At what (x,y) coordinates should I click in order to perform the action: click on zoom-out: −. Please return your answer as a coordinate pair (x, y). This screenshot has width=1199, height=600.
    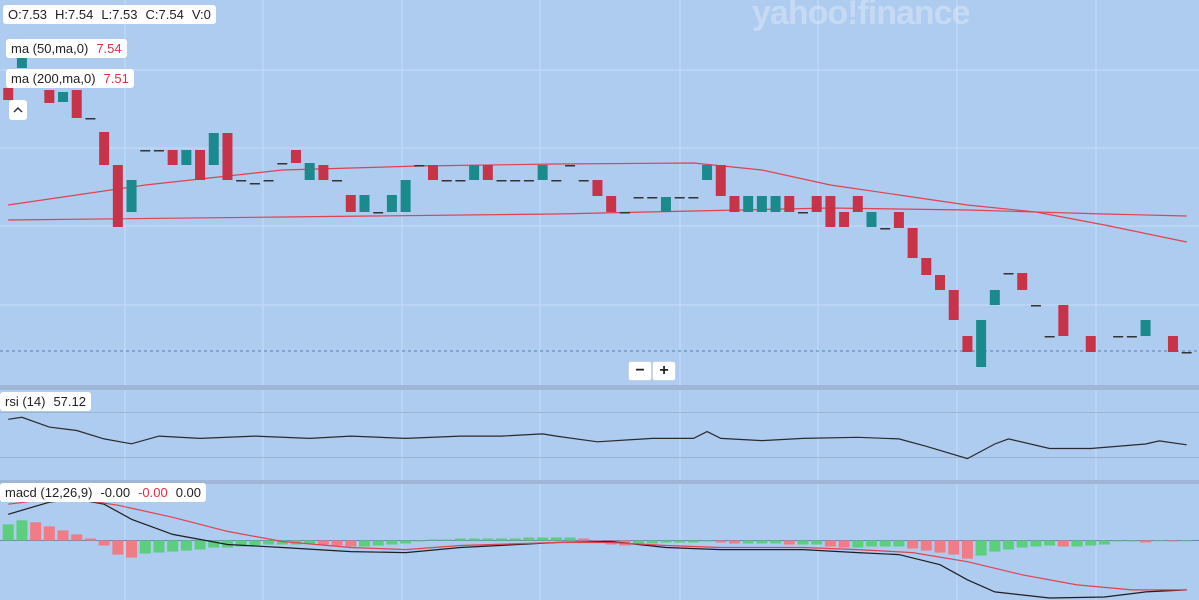
    Looking at the image, I should click on (640, 371).